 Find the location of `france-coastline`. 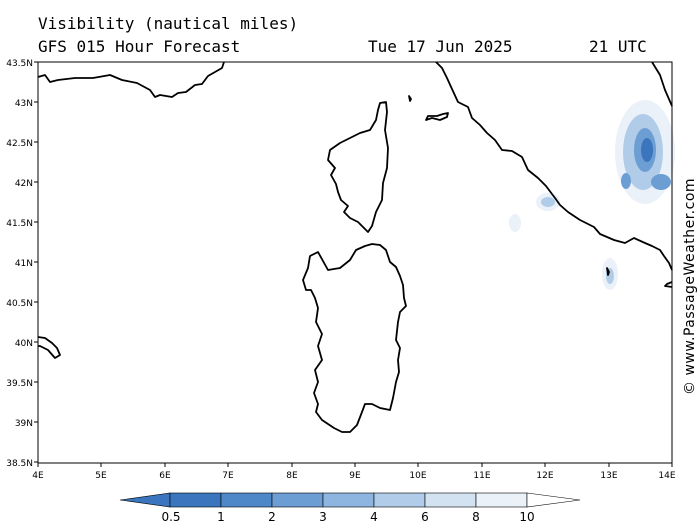

france-coastline is located at coordinates (131, 79).